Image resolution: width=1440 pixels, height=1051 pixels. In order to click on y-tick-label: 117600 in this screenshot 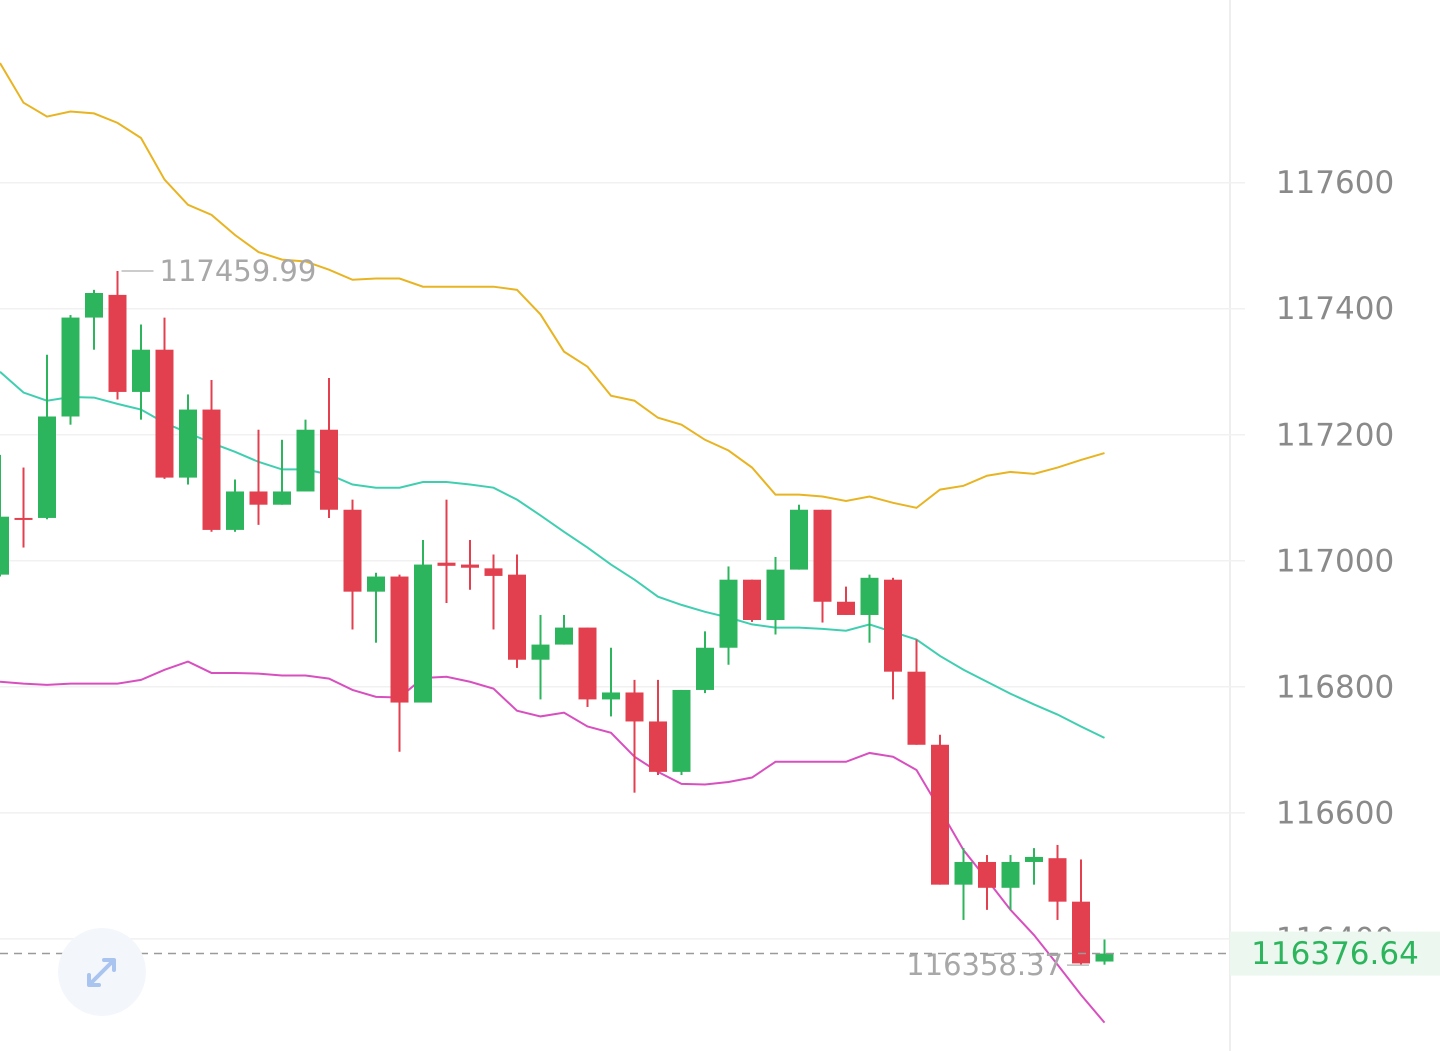, I will do `click(1335, 183)`.